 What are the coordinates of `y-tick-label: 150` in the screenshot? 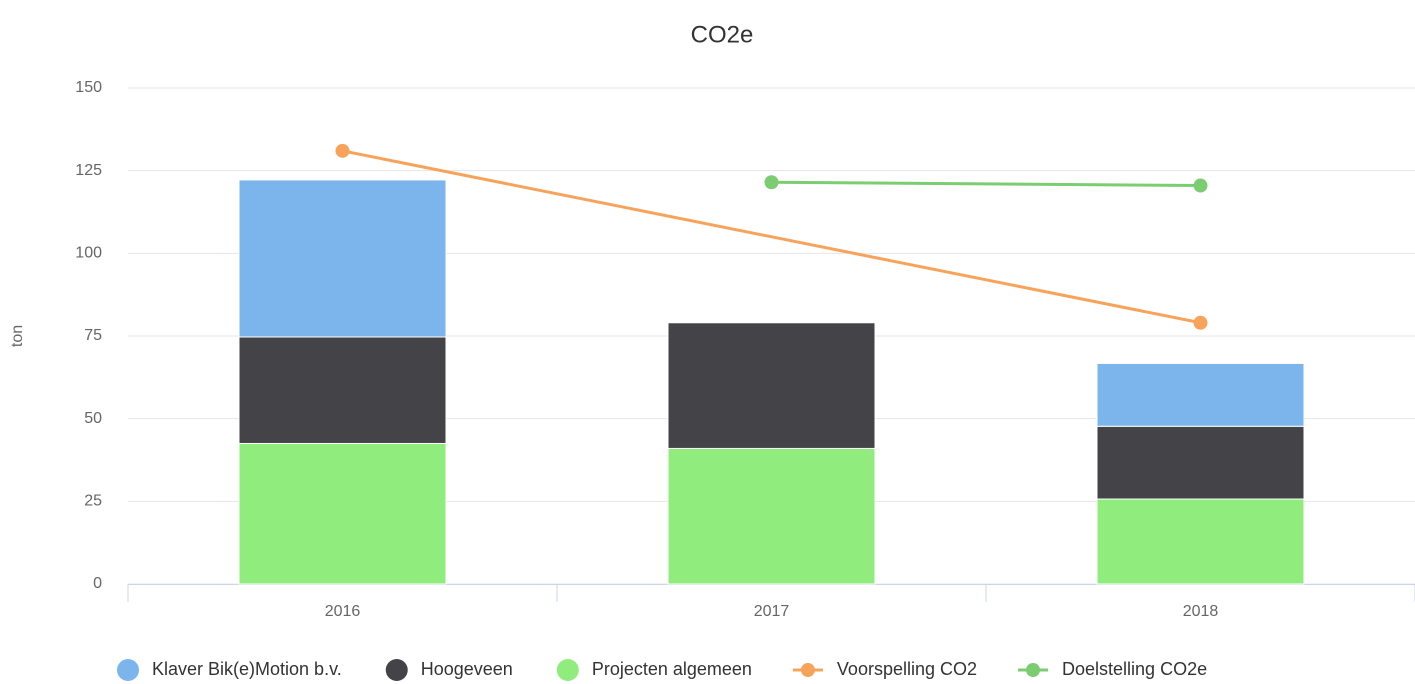 It's located at (88, 87).